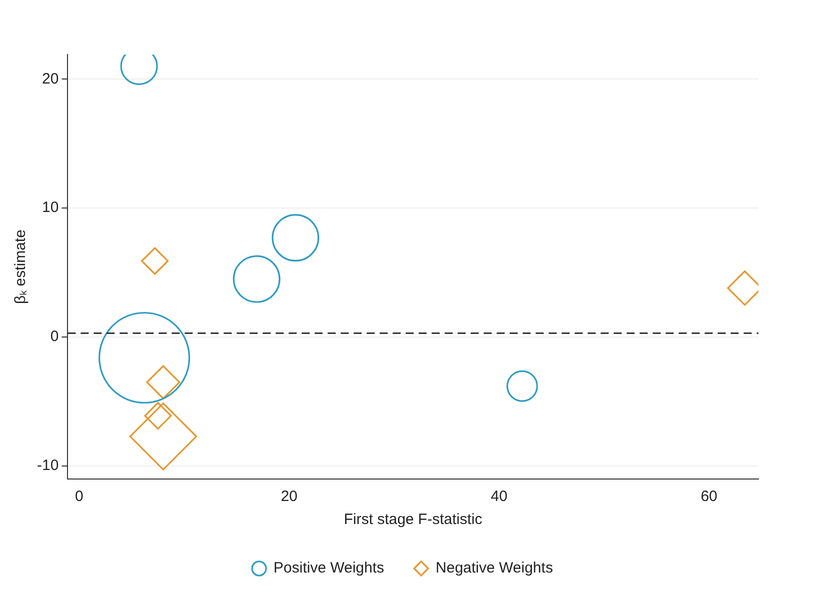 The height and width of the screenshot is (594, 813). I want to click on legend-label: Negative Weights, so click(494, 568).